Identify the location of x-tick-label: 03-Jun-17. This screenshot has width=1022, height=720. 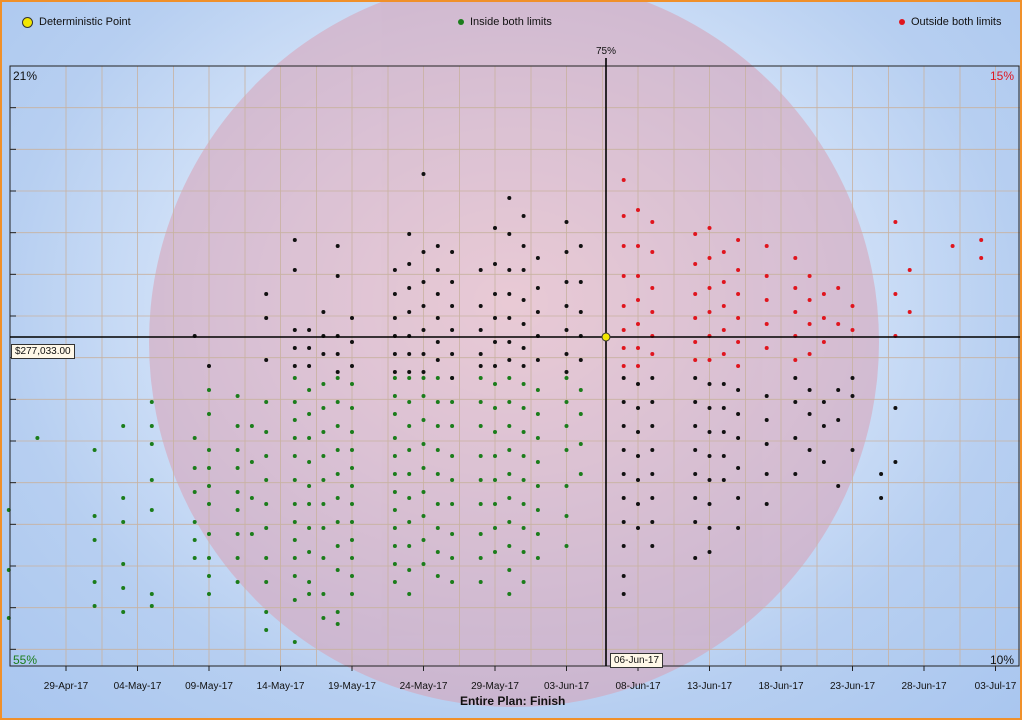
(566, 686).